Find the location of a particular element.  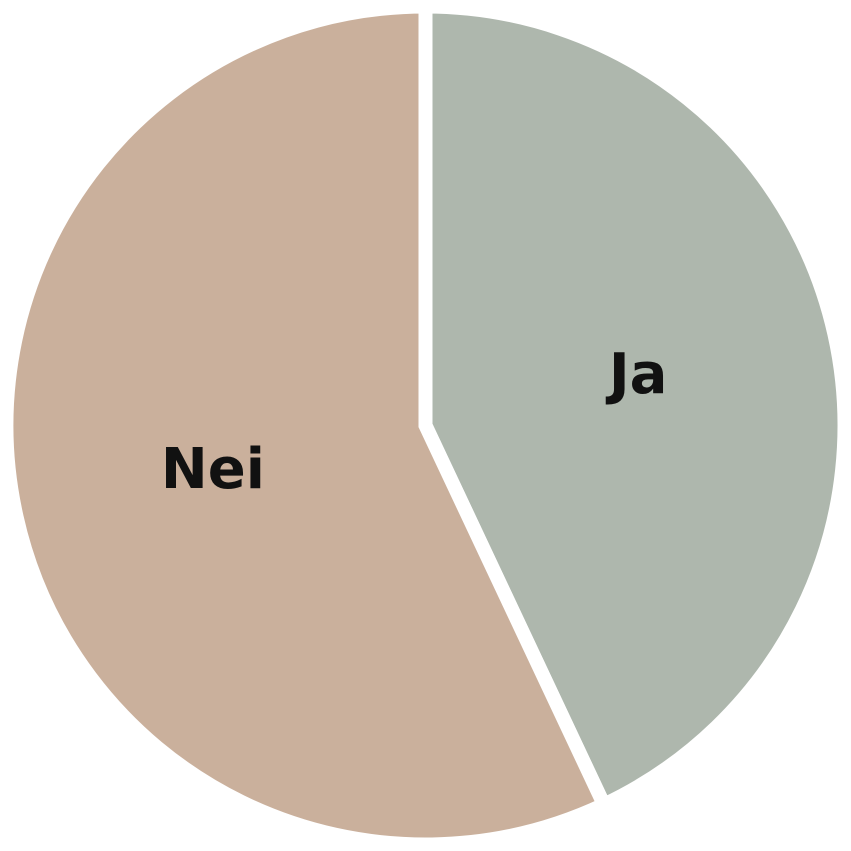

pie-label-ja: Ja is located at coordinates (636, 374).